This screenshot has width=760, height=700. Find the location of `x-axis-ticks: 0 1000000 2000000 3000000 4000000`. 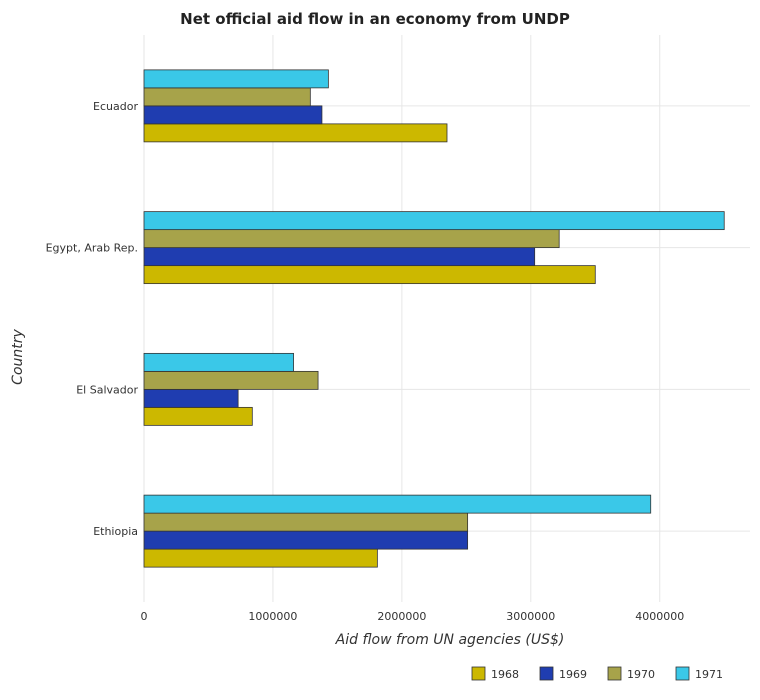

x-axis-ticks: 0 1000000 2000000 3000000 4000000 is located at coordinates (413, 616).